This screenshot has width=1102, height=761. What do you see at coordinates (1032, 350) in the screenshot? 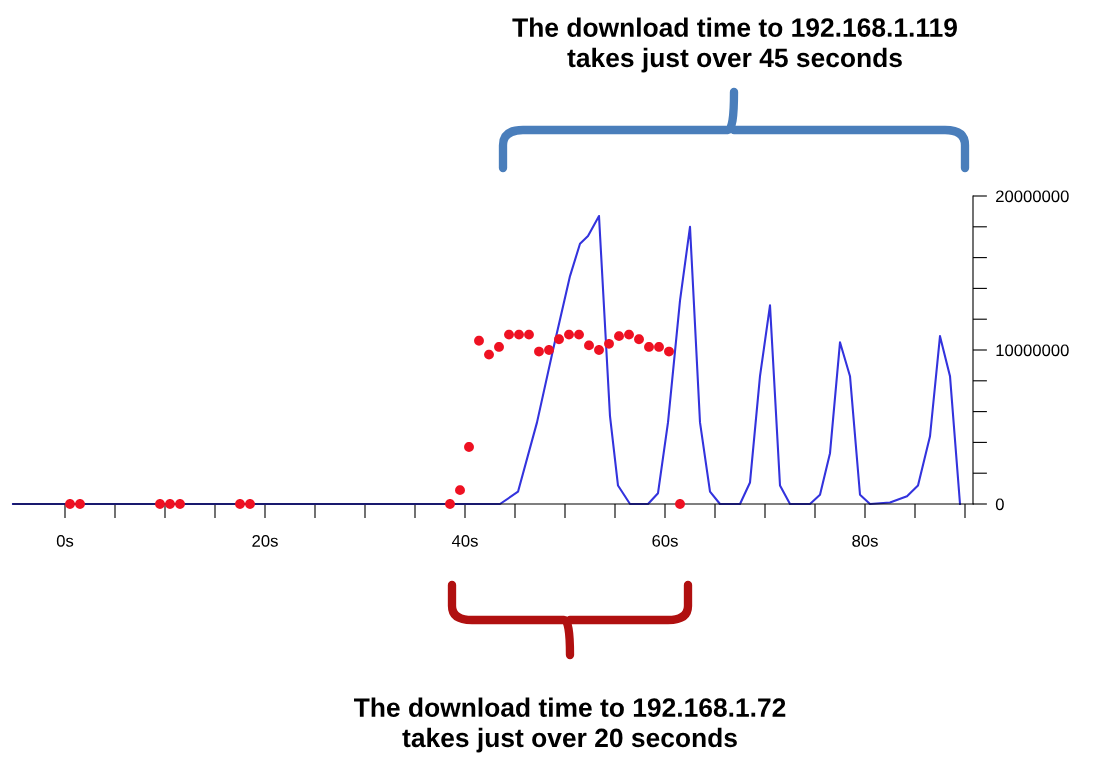
I see `y-tick-label: 10000000` at bounding box center [1032, 350].